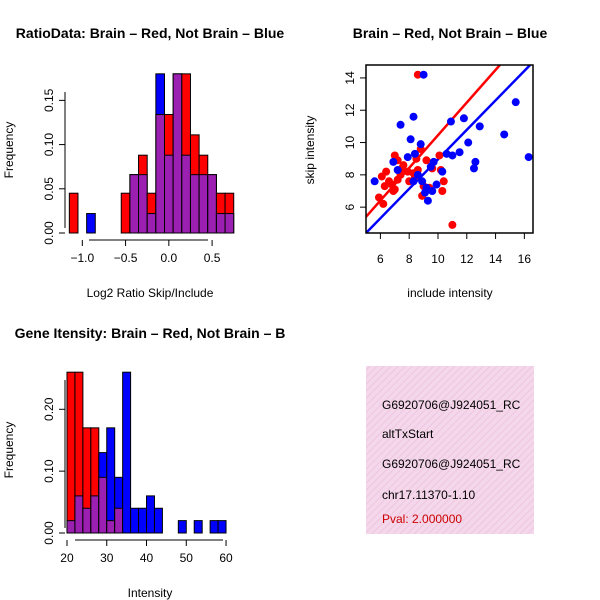  I want to click on ratio-y-label: Frequency, so click(9, 150).